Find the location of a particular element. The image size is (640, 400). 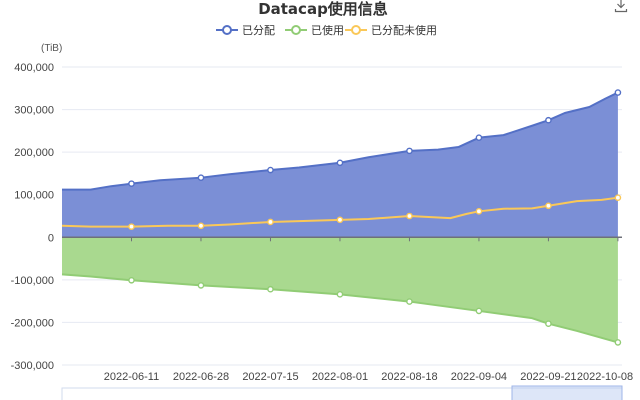

chart-title: Datacap使用信息 is located at coordinates (323, 9).